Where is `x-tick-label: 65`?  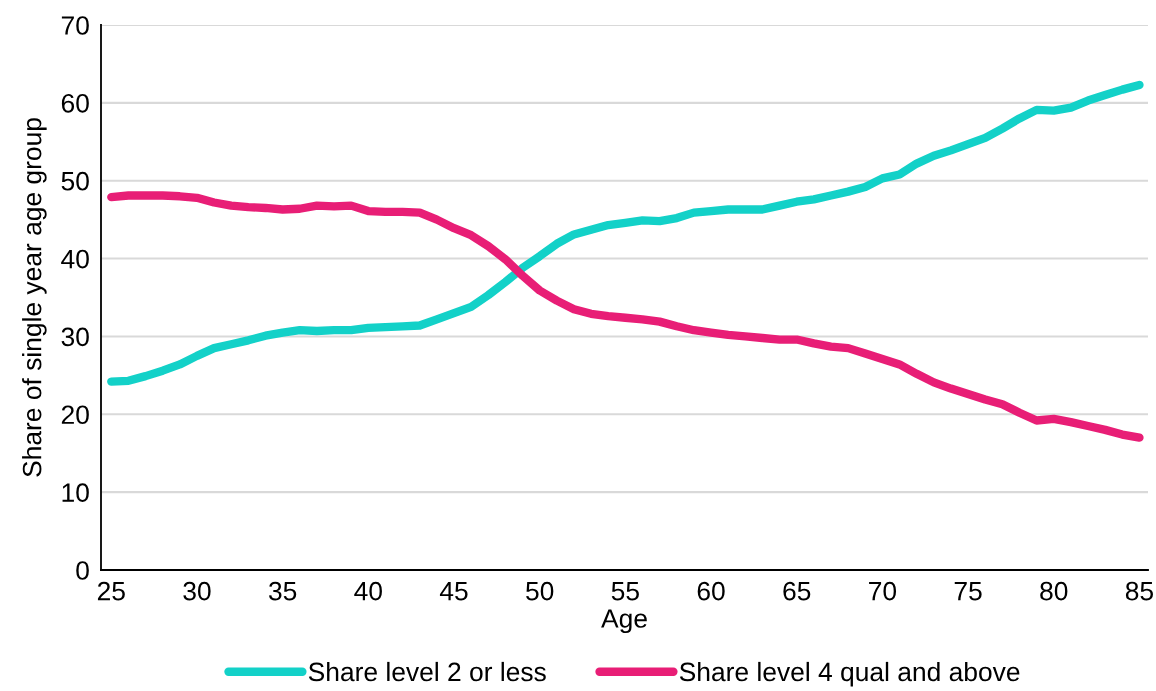 x-tick-label: 65 is located at coordinates (797, 591).